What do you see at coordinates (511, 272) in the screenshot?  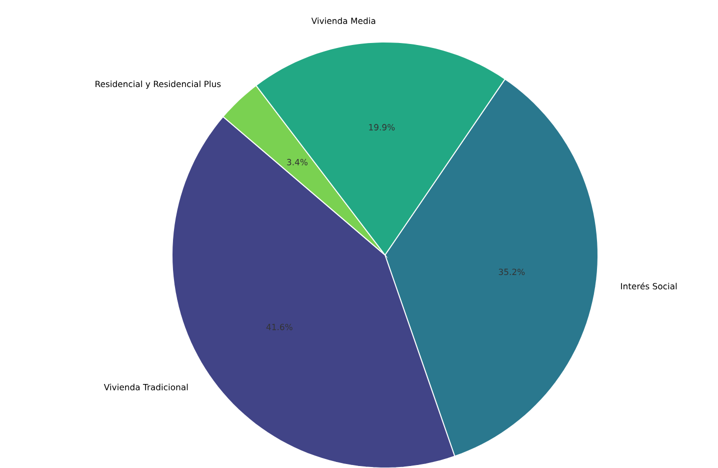 I see `data-label: 35.2%` at bounding box center [511, 272].